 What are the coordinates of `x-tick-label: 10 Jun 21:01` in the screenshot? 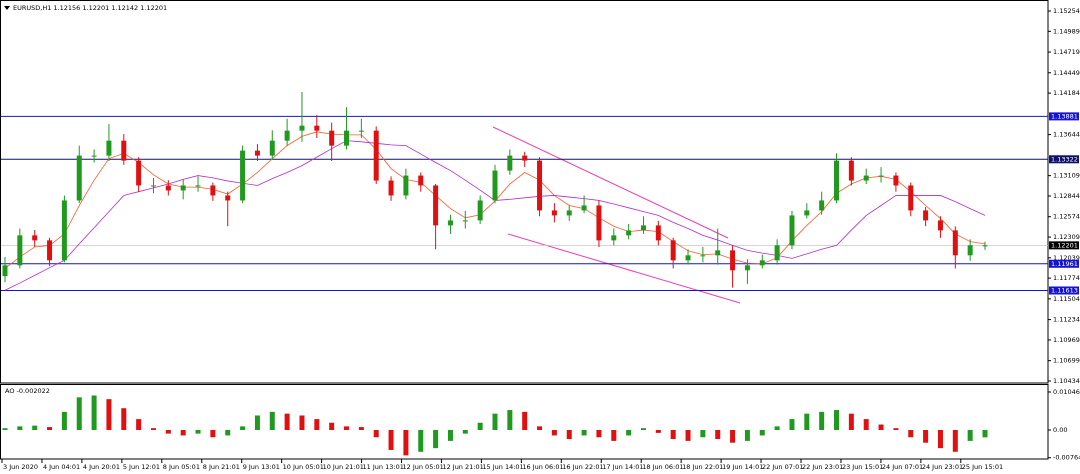 It's located at (343, 467).